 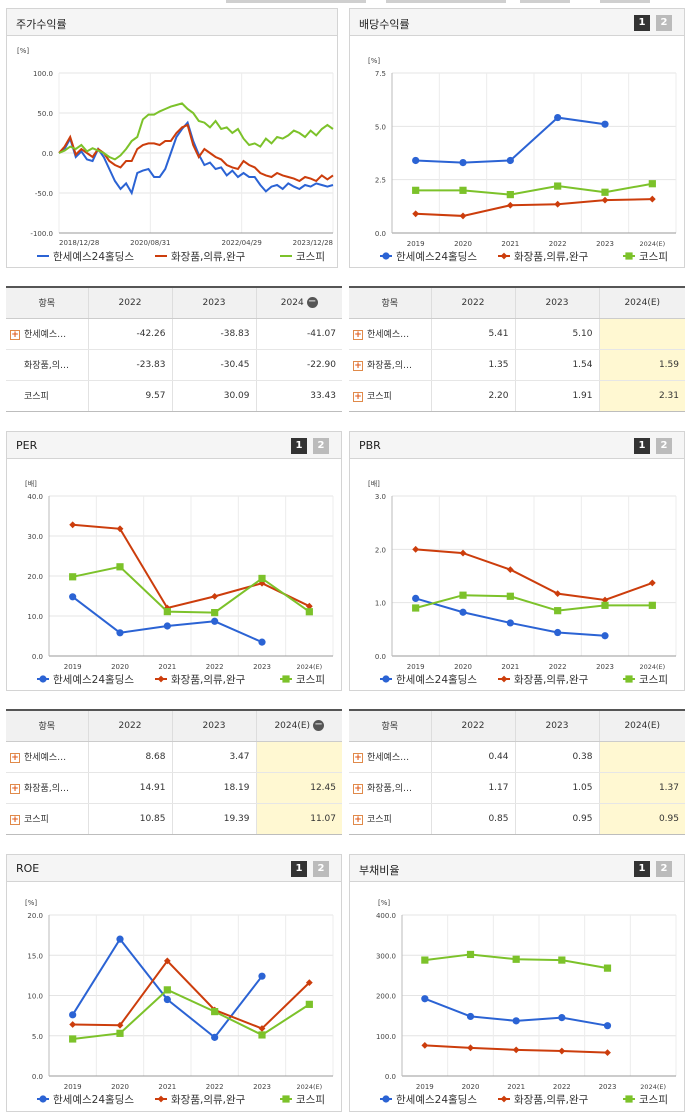 What do you see at coordinates (517, 757) in the screenshot?
I see `table-row: + 한세예스… 0.44 0.38` at bounding box center [517, 757].